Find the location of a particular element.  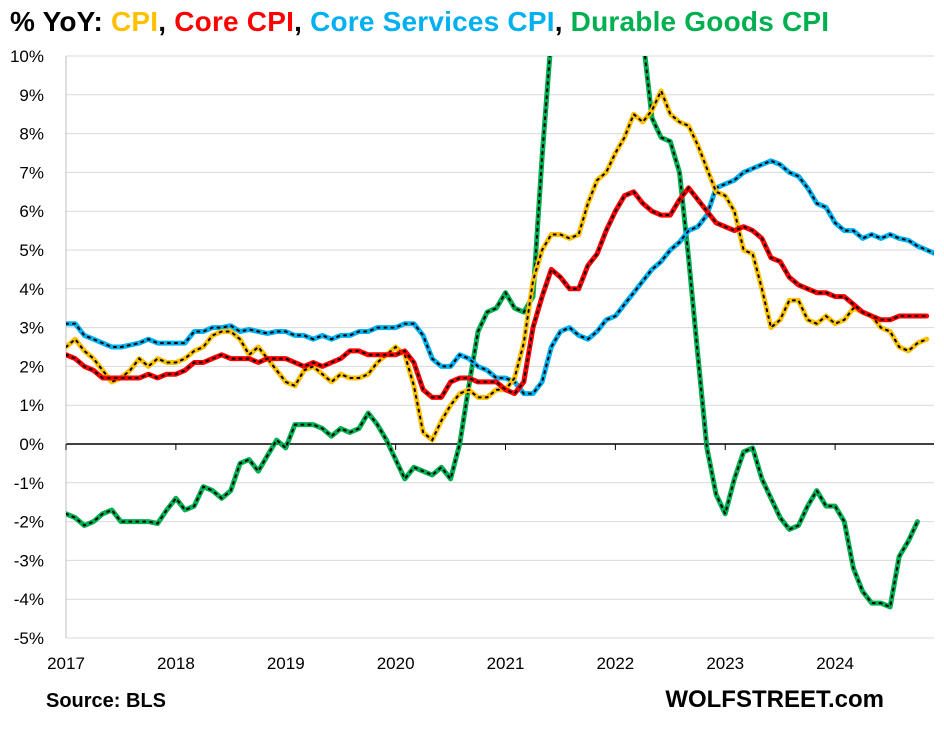

x-tick-label: 2020 is located at coordinates (396, 663).